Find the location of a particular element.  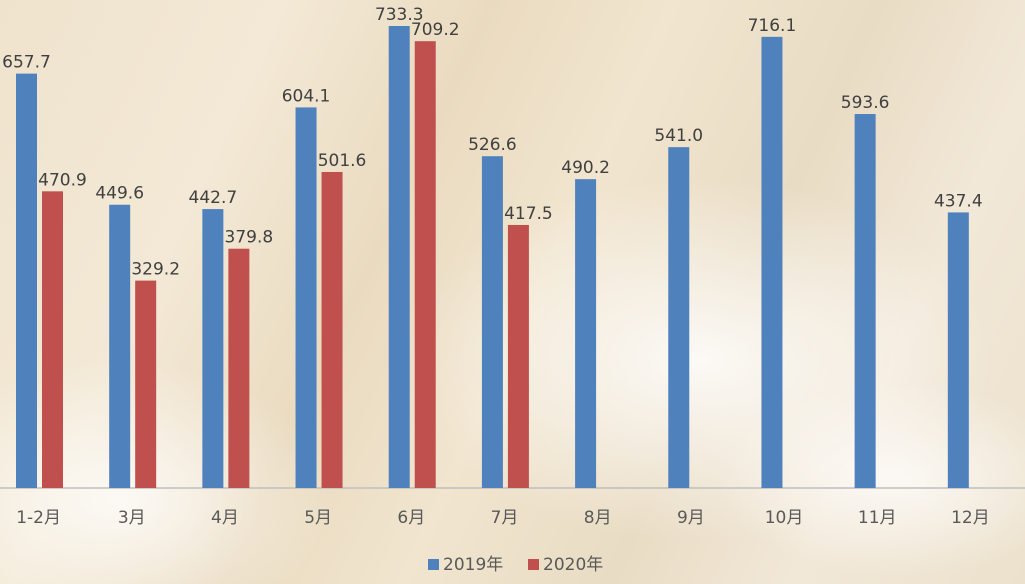

data-label-2020-4: 709.2 is located at coordinates (435, 30).